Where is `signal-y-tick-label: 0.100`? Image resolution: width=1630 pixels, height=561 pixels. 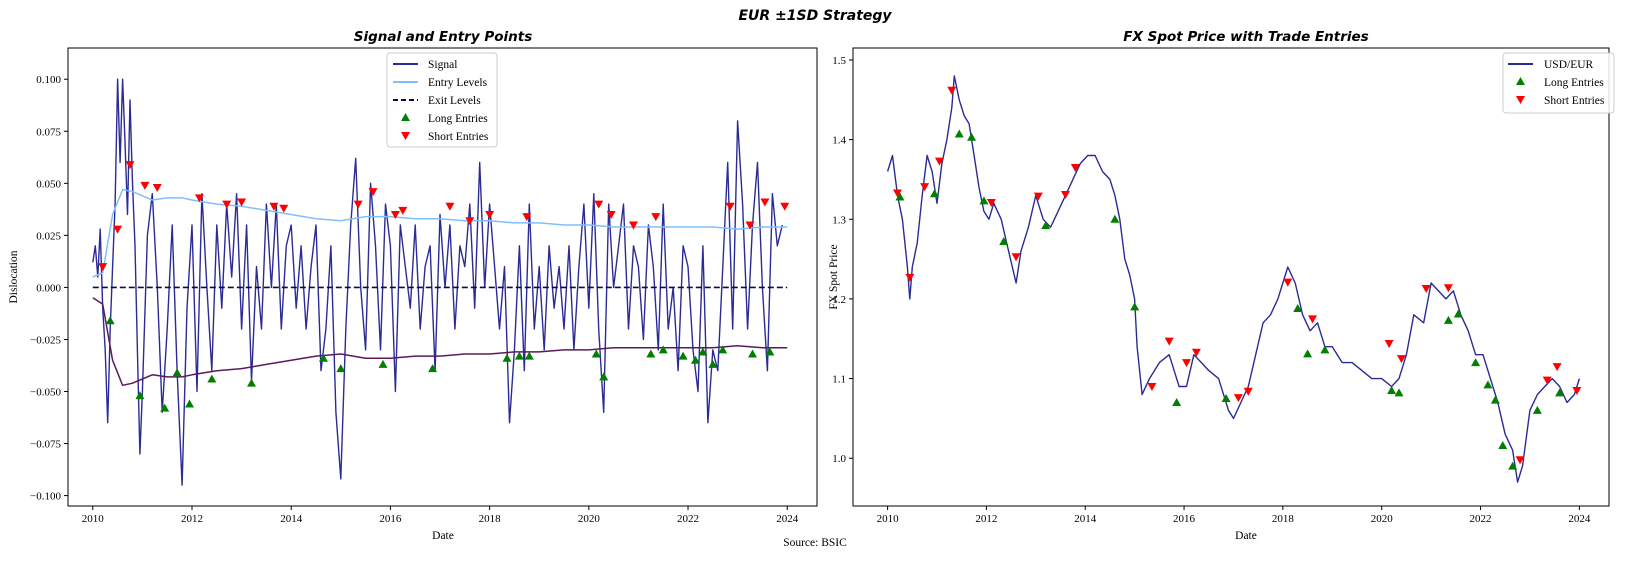 signal-y-tick-label: 0.100 is located at coordinates (48, 80).